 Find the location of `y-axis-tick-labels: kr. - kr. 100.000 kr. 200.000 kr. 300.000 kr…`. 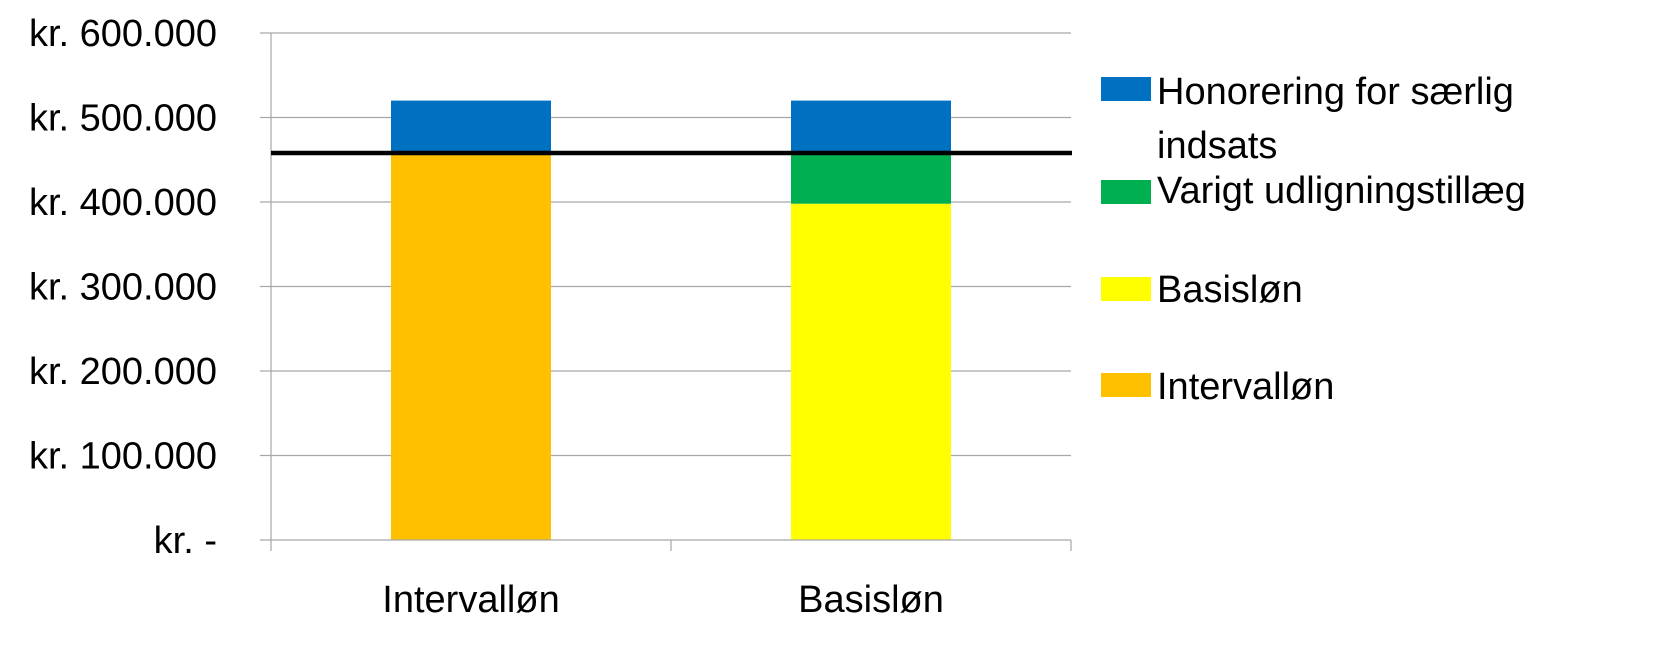

y-axis-tick-labels: kr. - kr. 100.000 kr. 200.000 kr. 300.000 kr… is located at coordinates (123, 287).